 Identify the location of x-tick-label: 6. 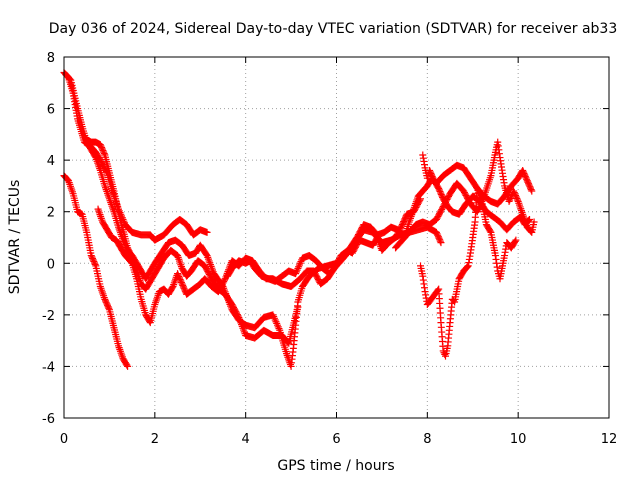
(336, 439).